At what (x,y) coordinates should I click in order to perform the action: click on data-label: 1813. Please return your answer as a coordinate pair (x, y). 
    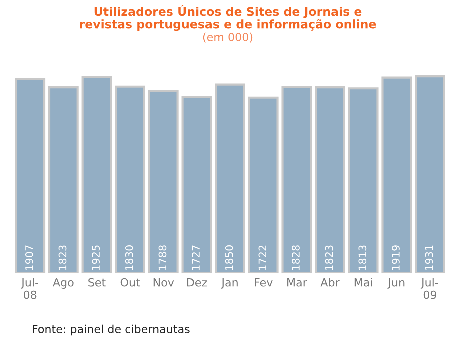
    Looking at the image, I should click on (362, 258).